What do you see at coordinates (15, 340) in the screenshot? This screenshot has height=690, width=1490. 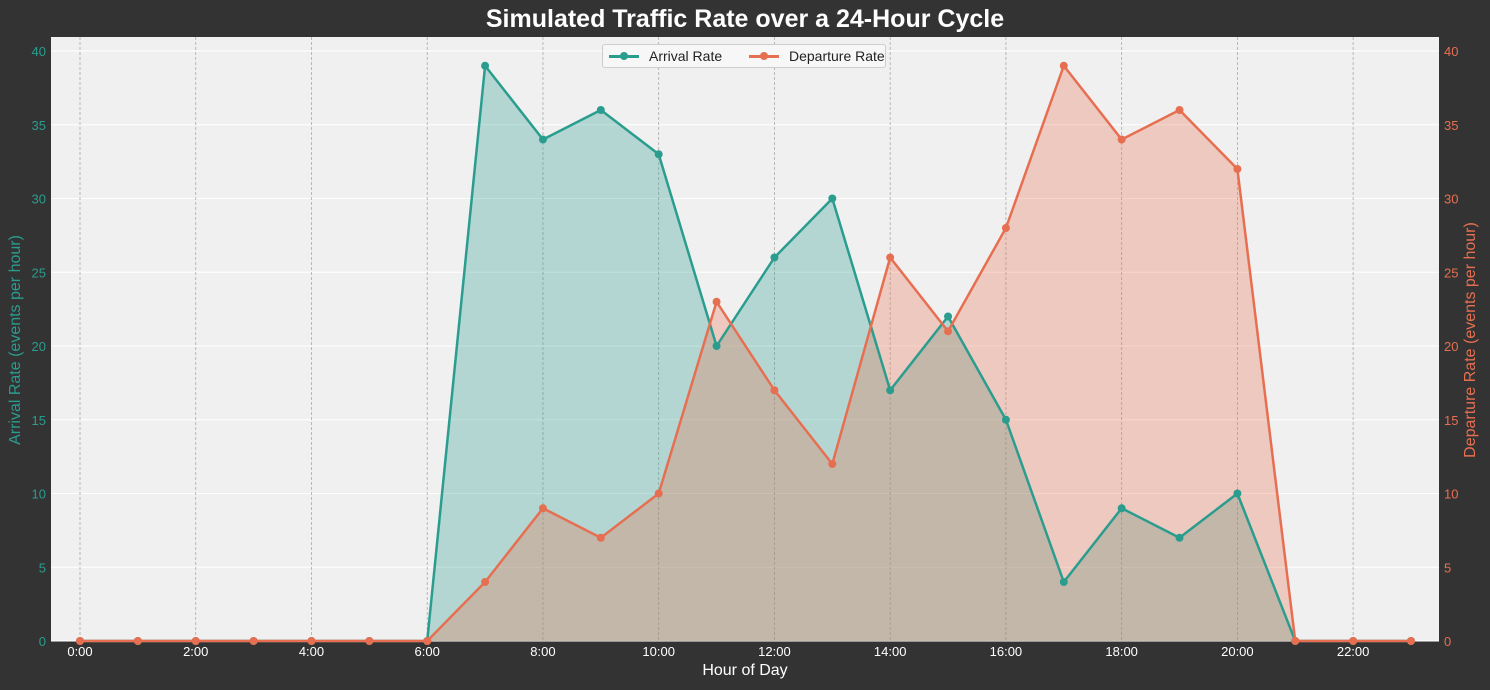 I see `y-axis-left-label: Arrival Rate (events per hour)` at bounding box center [15, 340].